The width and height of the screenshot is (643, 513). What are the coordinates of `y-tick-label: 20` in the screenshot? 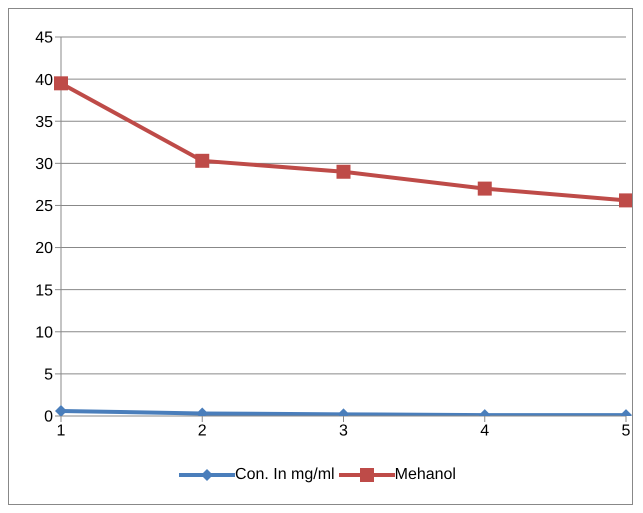 It's located at (44, 249).